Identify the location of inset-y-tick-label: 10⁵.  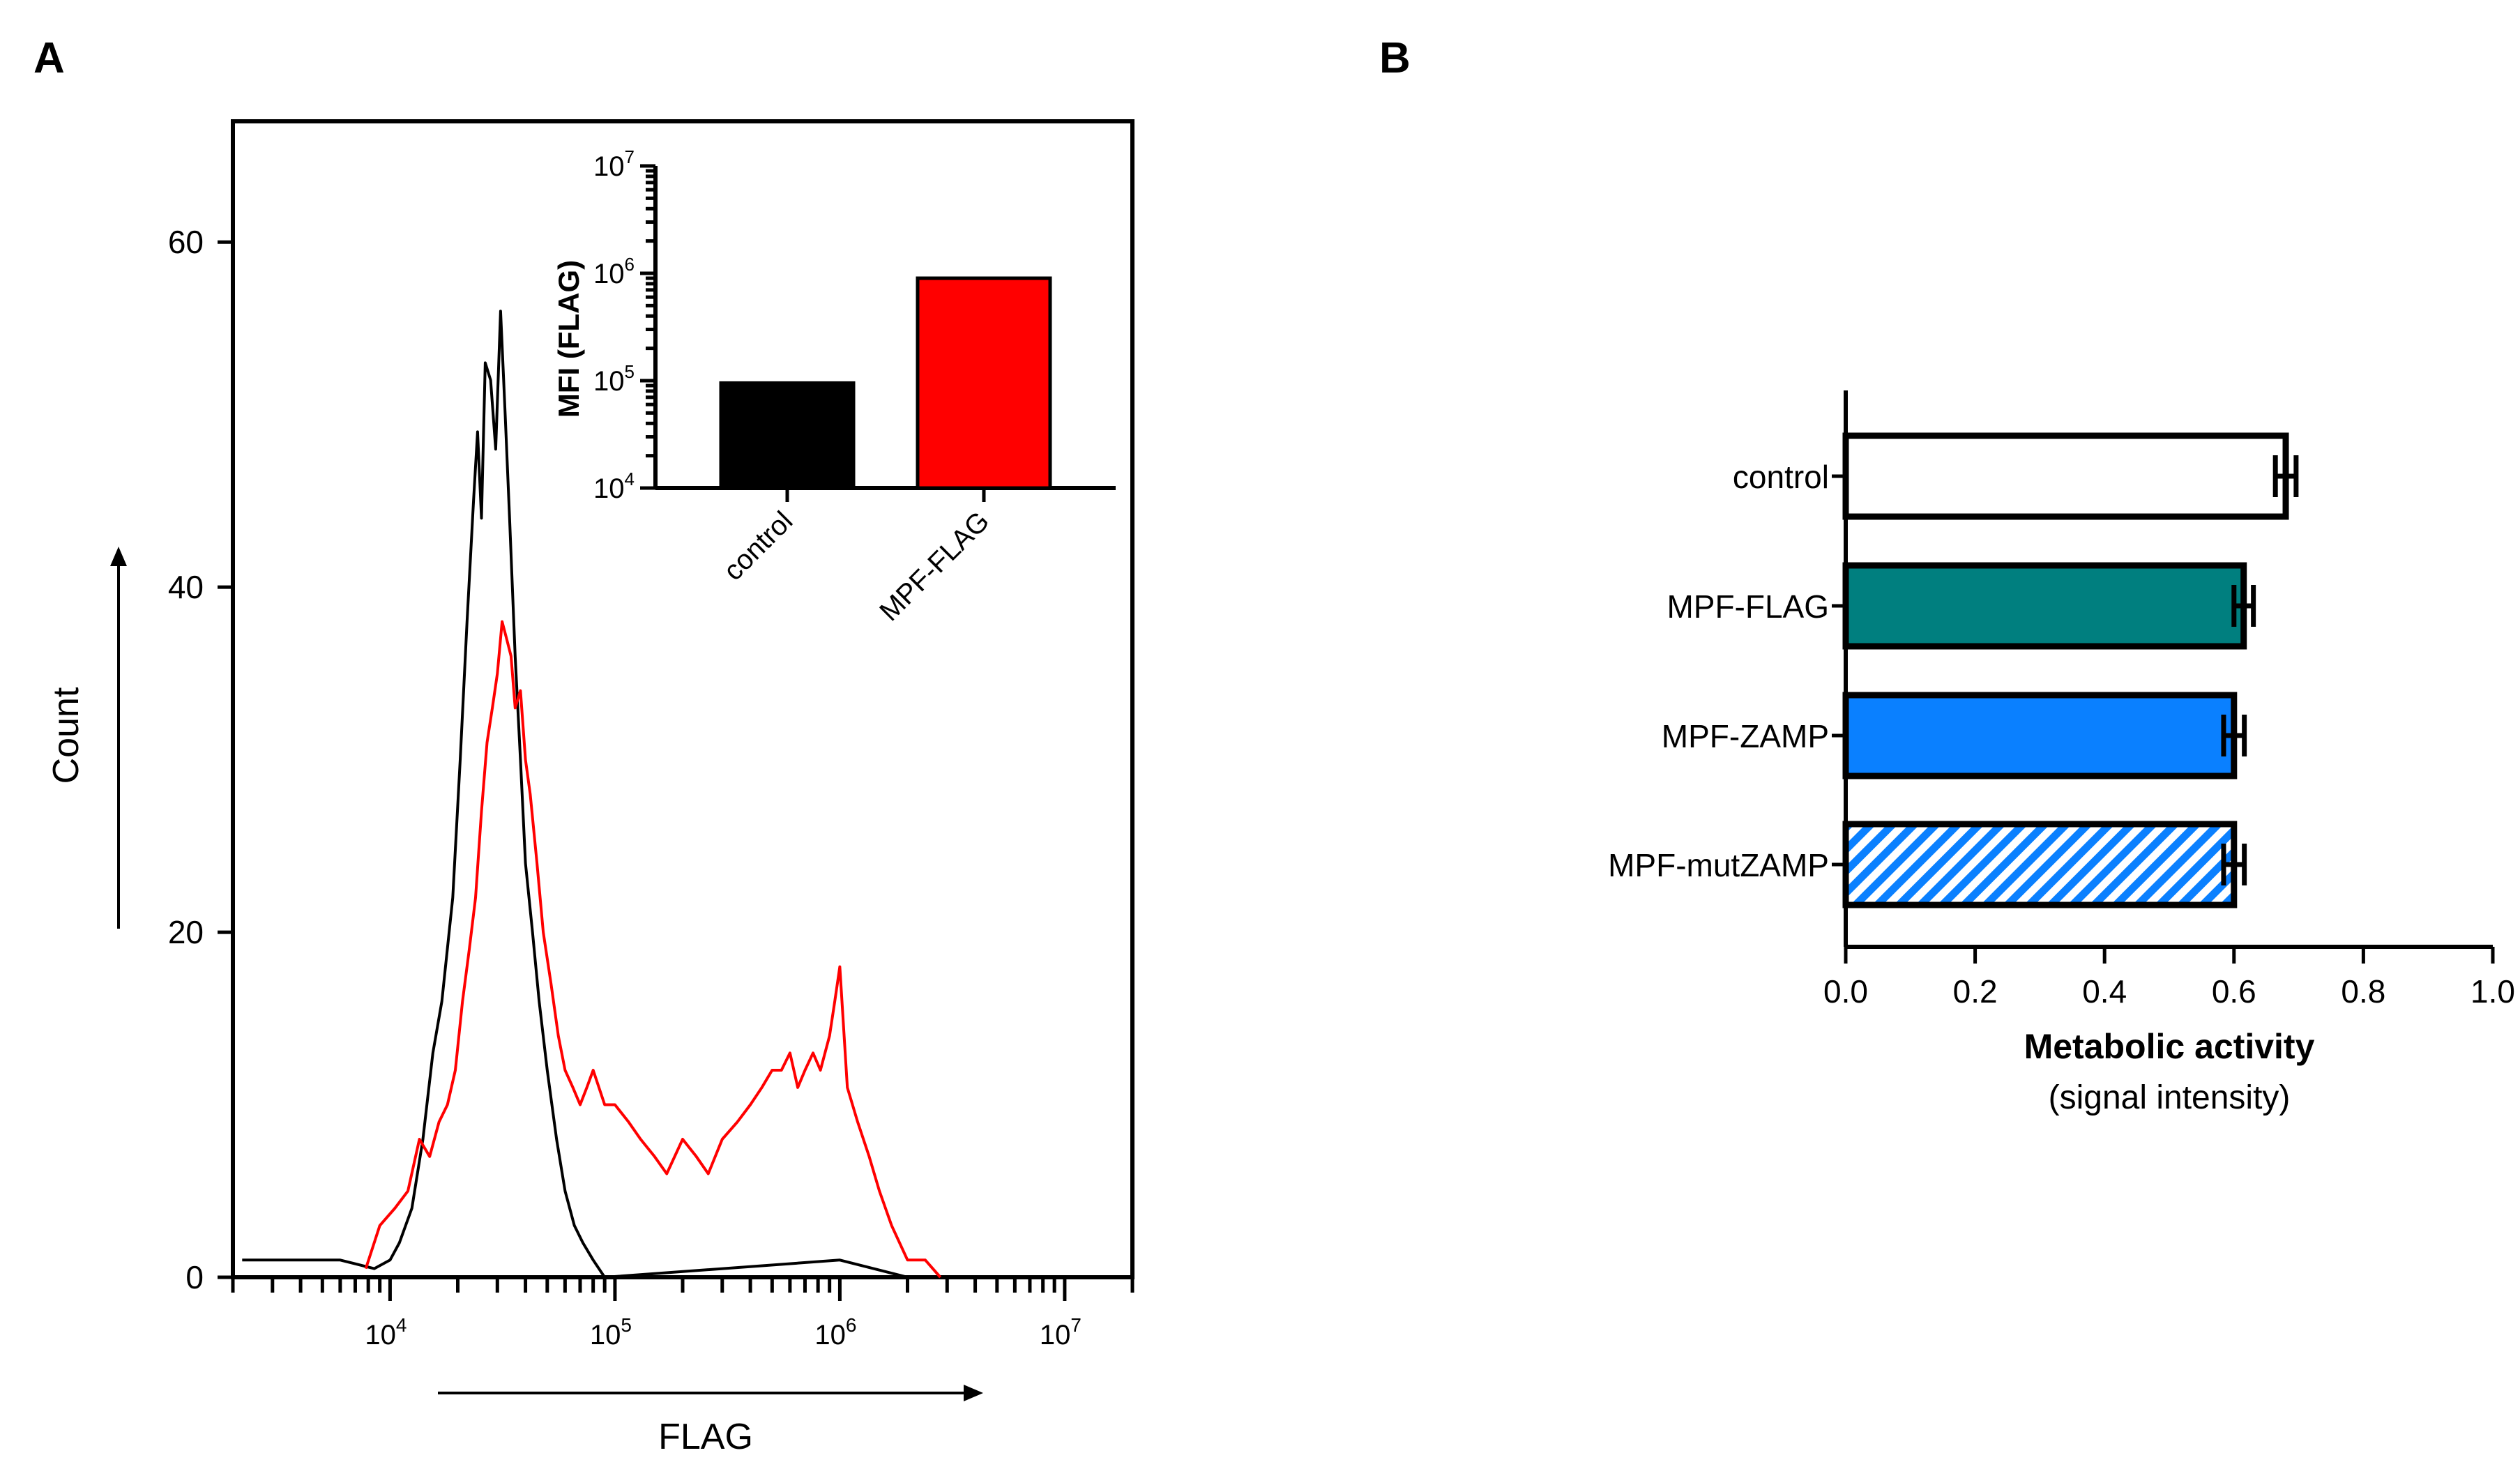
(614, 379).